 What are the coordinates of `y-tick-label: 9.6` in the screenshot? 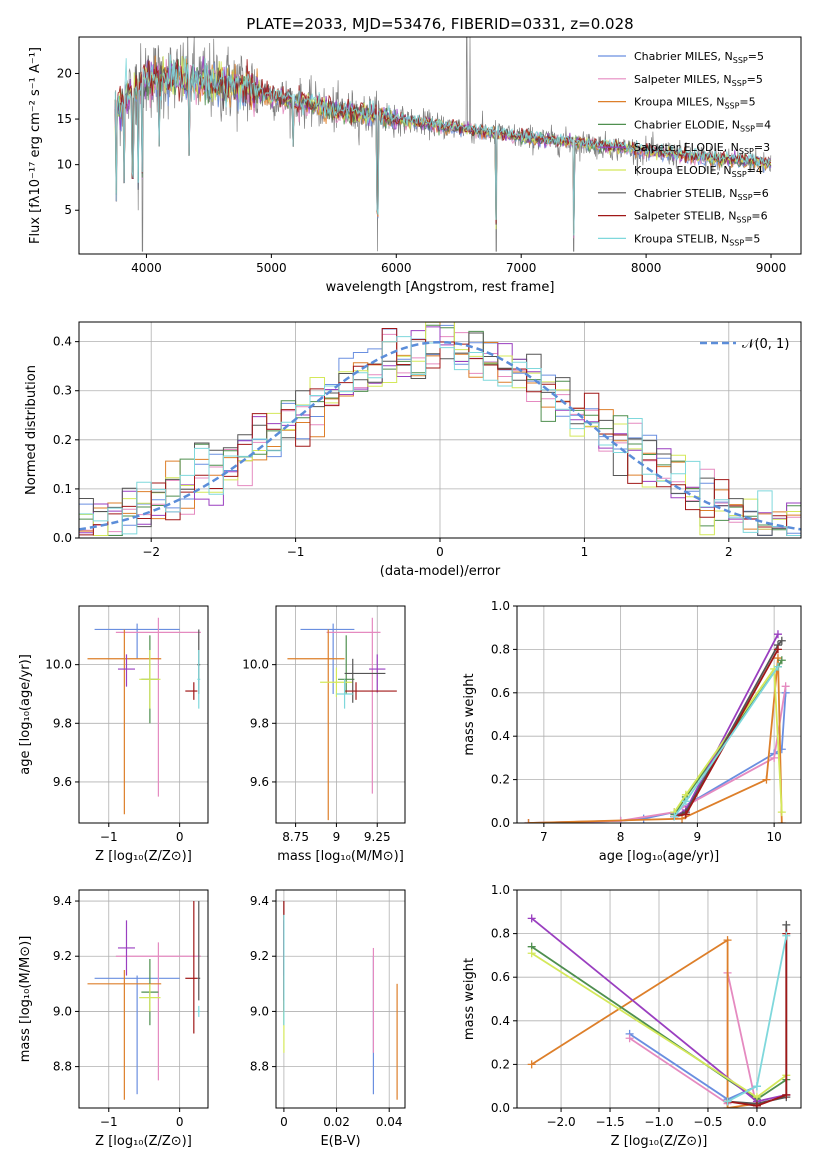 It's located at (62, 782).